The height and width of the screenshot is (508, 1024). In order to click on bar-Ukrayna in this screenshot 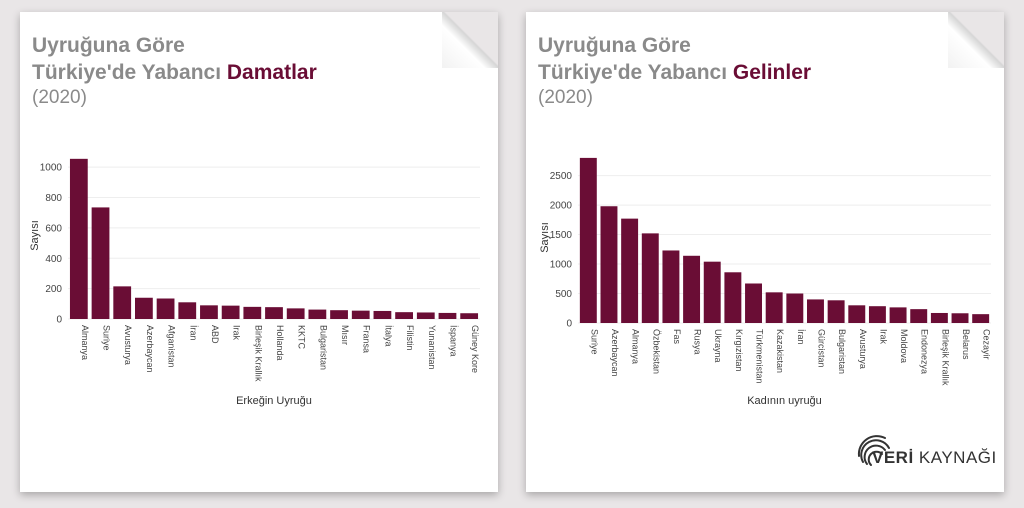, I will do `click(712, 292)`.